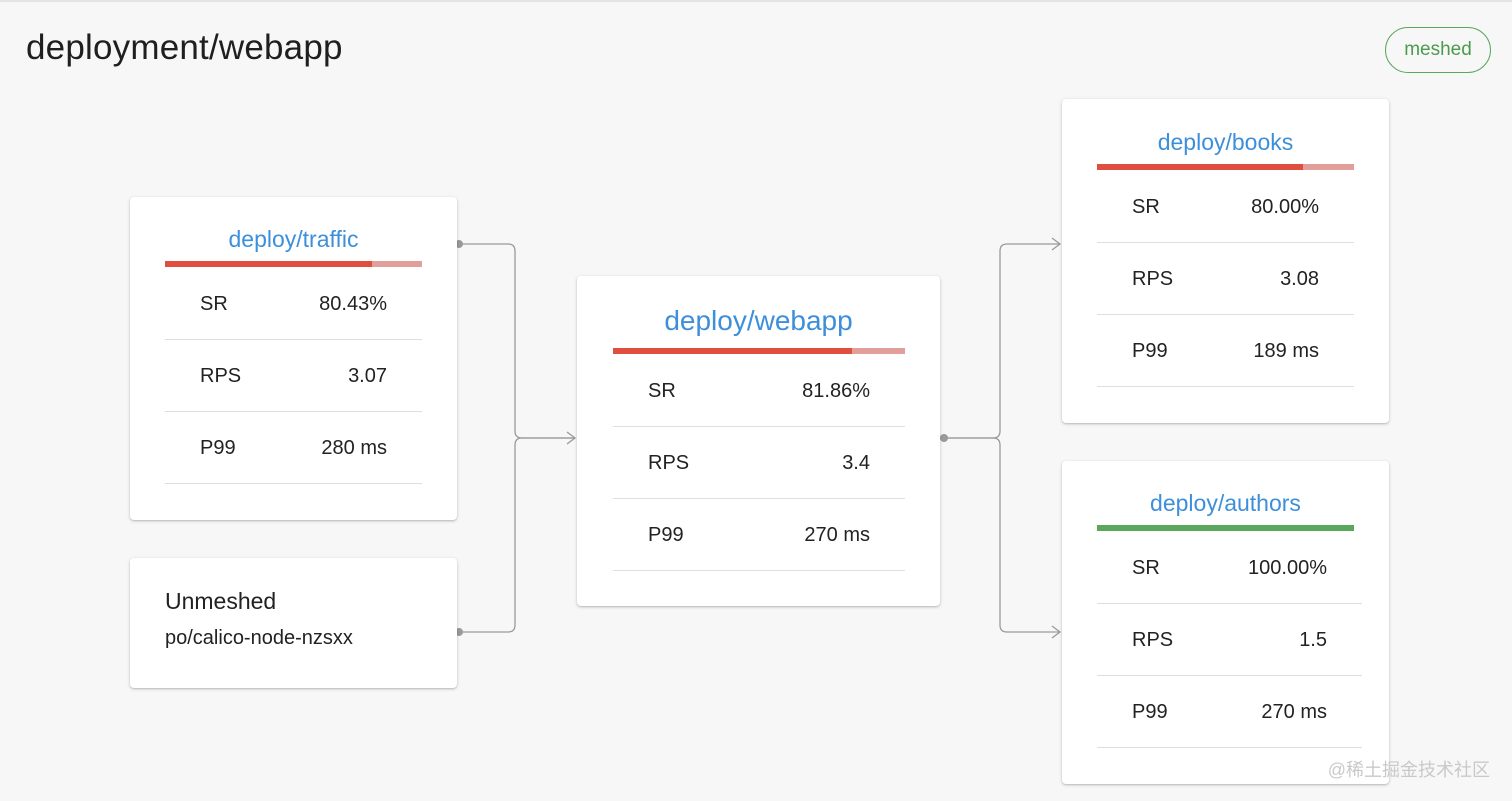 This screenshot has width=1512, height=801. Describe the element at coordinates (1225, 142) in the screenshot. I see `node-link-books: deploy/books` at that location.